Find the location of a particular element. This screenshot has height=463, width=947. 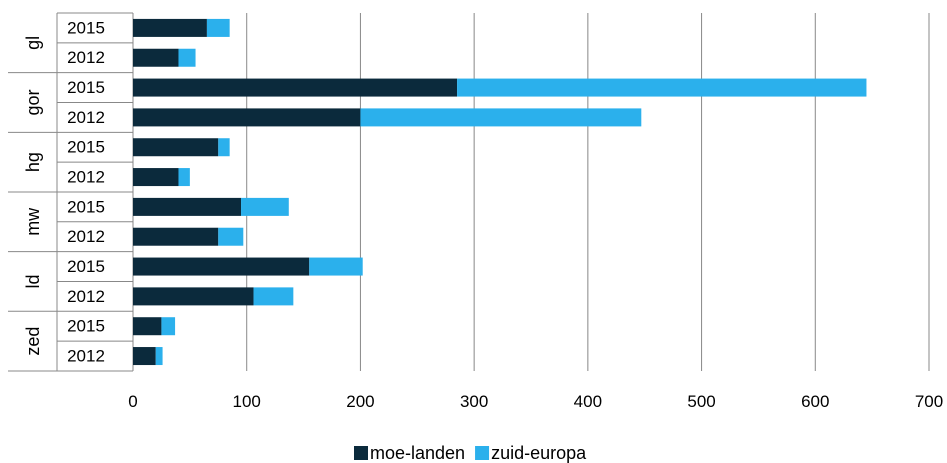

x-tick-label: 600 is located at coordinates (815, 401).